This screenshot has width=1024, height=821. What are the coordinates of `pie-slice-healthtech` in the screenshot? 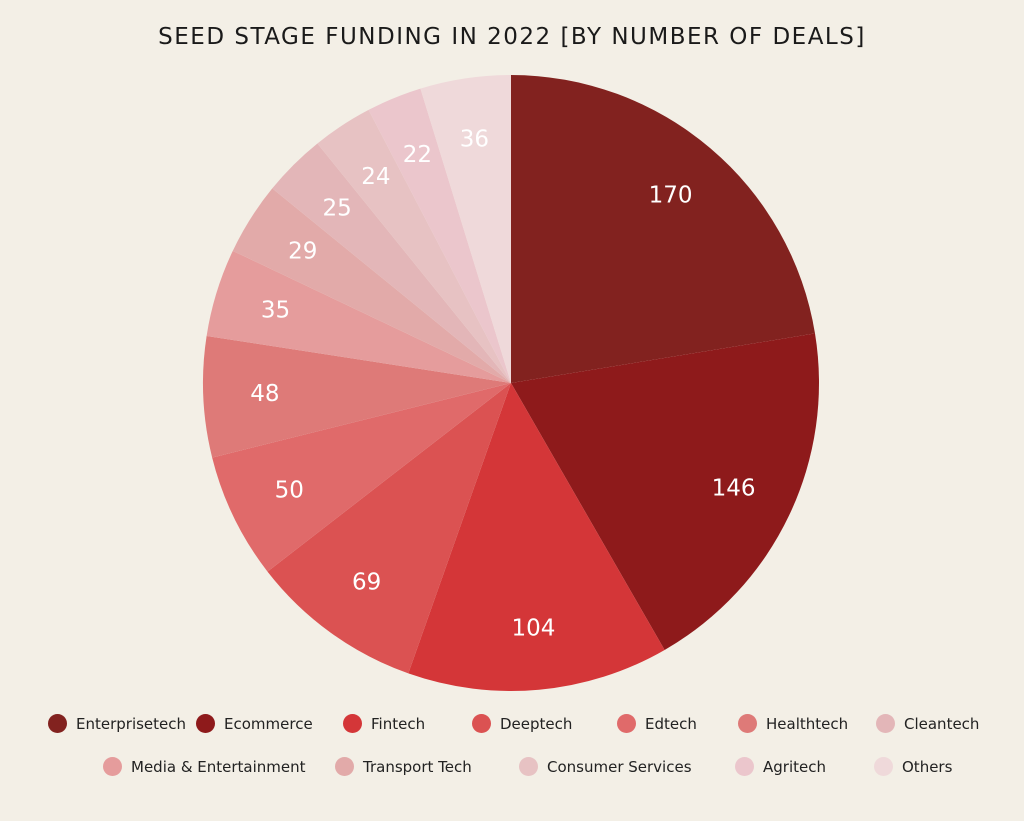 It's located at (356, 396).